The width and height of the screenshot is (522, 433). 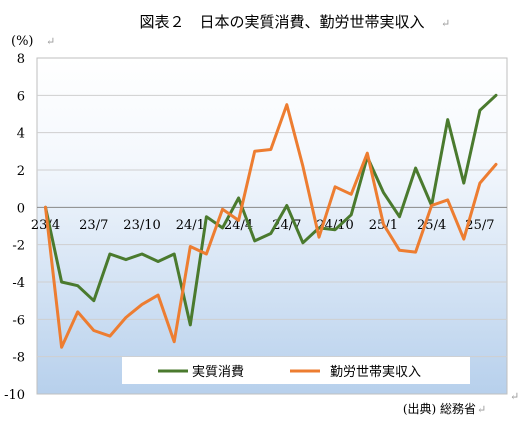 What do you see at coordinates (14, 395) in the screenshot?
I see `y-tick-label: -10` at bounding box center [14, 395].